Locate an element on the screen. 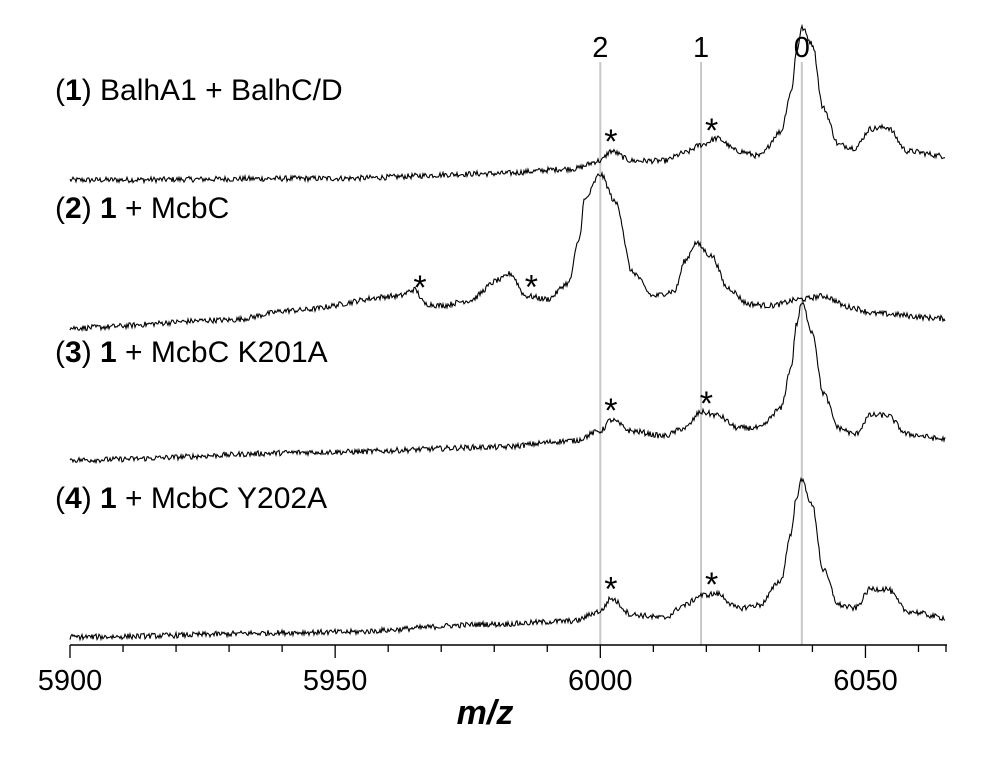  trace-label-3: (3) 1 + McbC K201A is located at coordinates (191, 352).